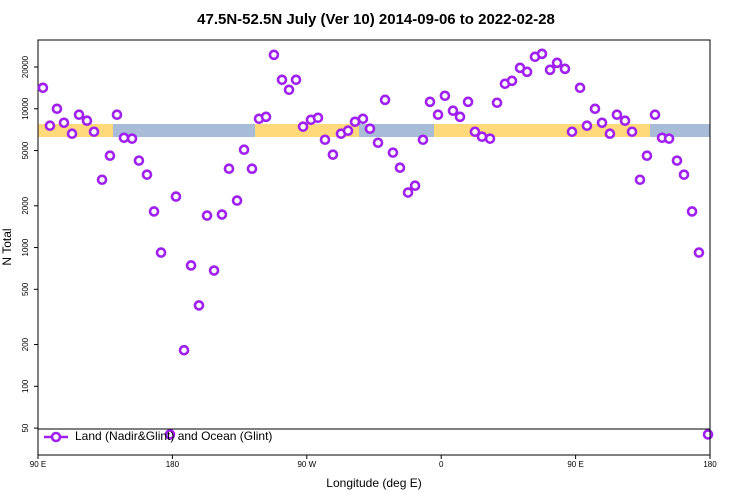 Image resolution: width=750 pixels, height=500 pixels. I want to click on legend: Land (Nadir&Glint) and Ocean (Glint), so click(374, 442).